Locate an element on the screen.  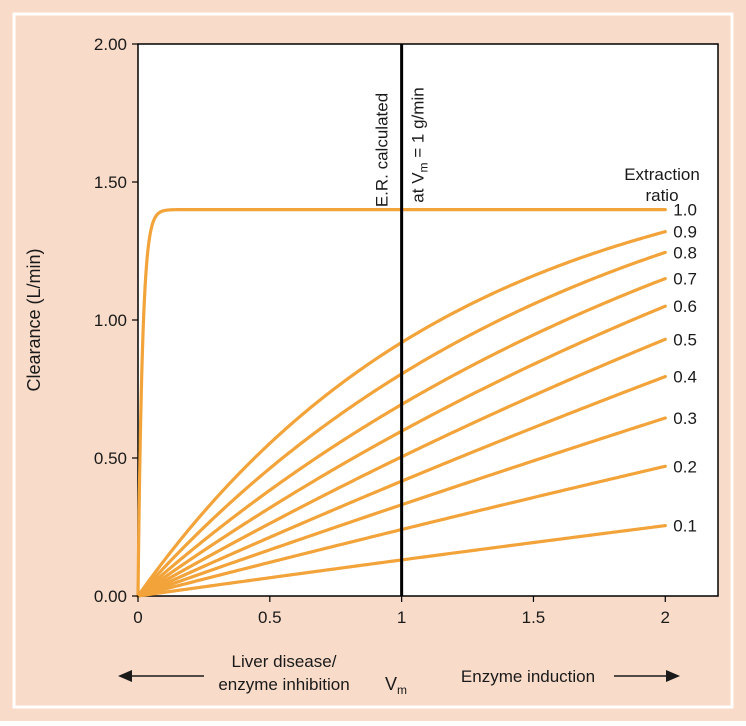
curve-label-0.6: 0.6 is located at coordinates (685, 306).